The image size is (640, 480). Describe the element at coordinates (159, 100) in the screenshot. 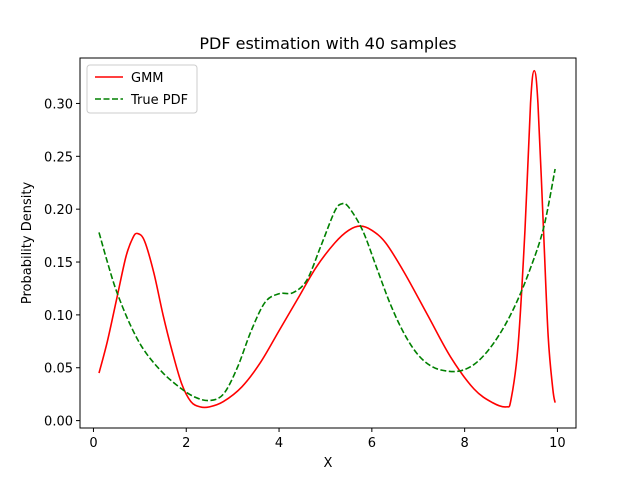

I see `legend-label: True PDF` at that location.